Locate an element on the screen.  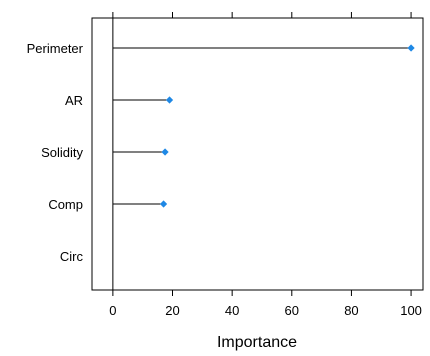
x-tick-label-100: 100 is located at coordinates (411, 310).